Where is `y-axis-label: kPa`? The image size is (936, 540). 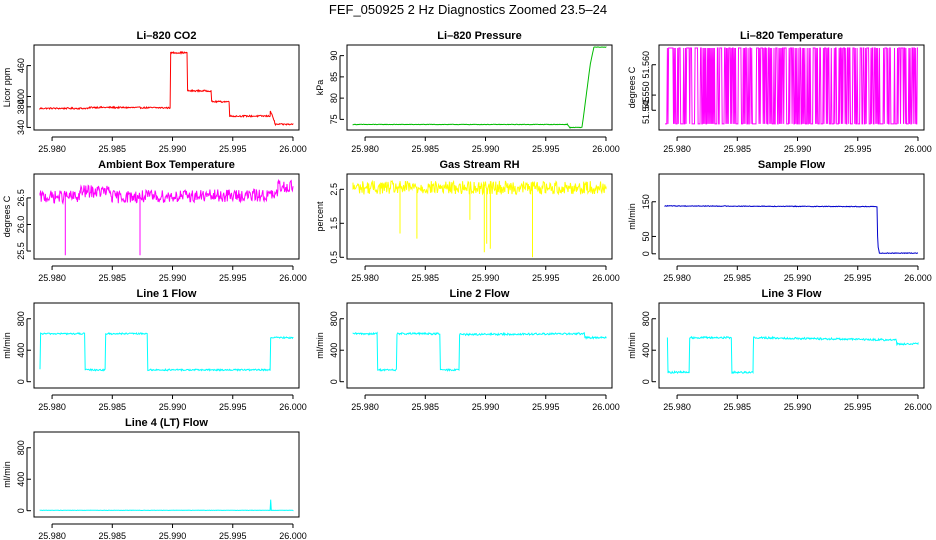
y-axis-label: kPa is located at coordinates (320, 88).